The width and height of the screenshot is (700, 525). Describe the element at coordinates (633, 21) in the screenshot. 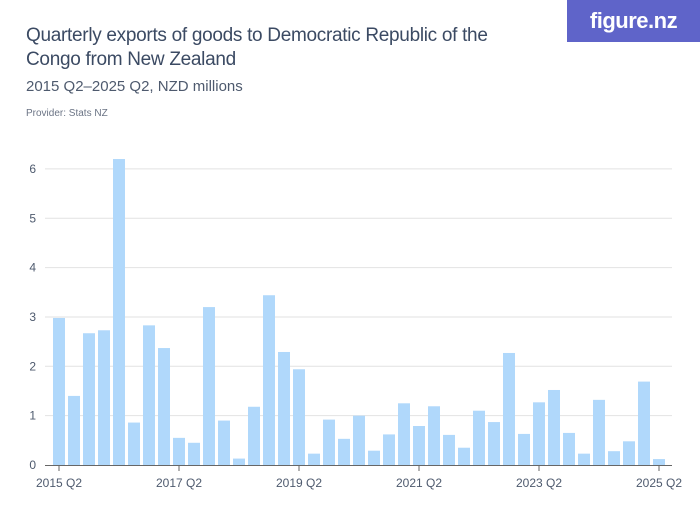

I see `figure-nz-logo: figure.nz` at that location.